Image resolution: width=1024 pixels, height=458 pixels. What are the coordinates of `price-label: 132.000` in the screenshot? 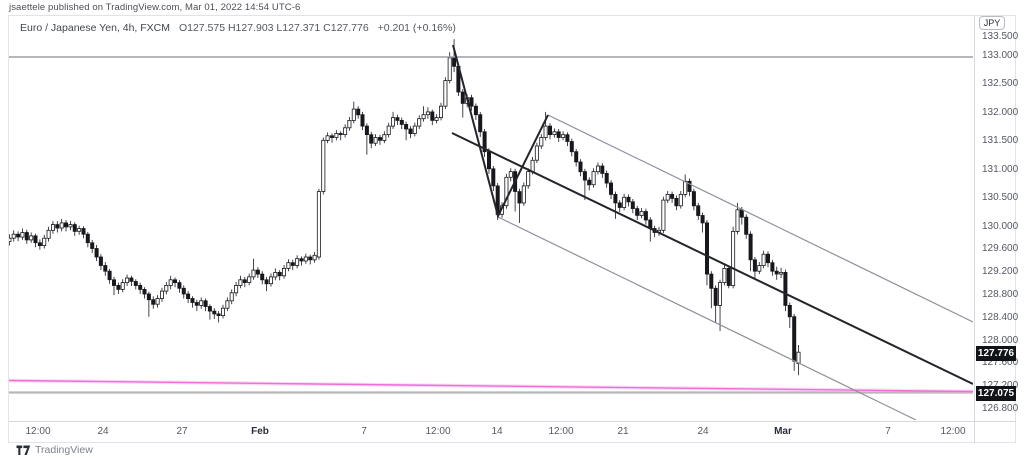 It's located at (1000, 112).